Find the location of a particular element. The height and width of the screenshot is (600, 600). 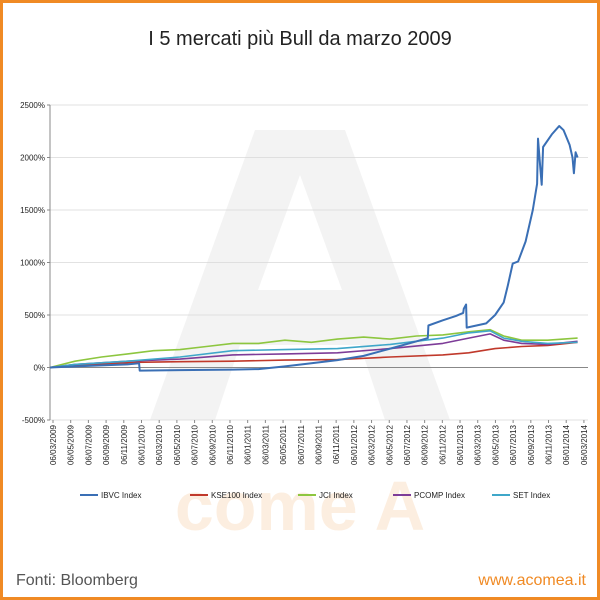

x-tick-label: 06/09/2013 is located at coordinates (531, 444).